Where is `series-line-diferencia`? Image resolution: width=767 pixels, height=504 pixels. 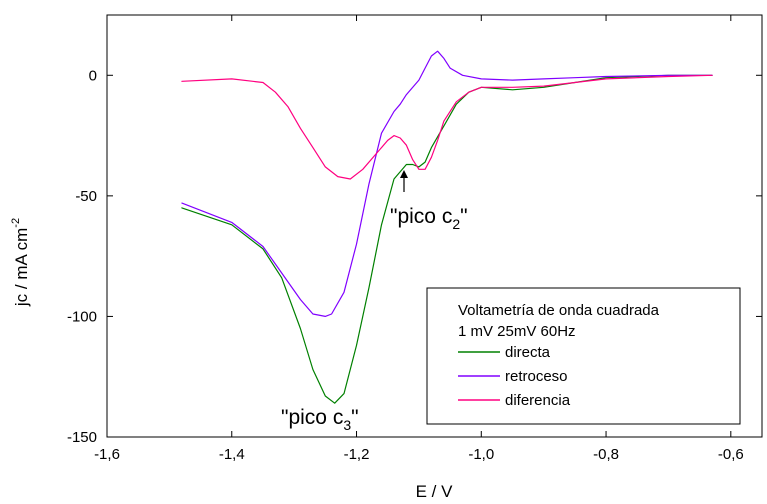
series-line-diferencia is located at coordinates (447, 127).